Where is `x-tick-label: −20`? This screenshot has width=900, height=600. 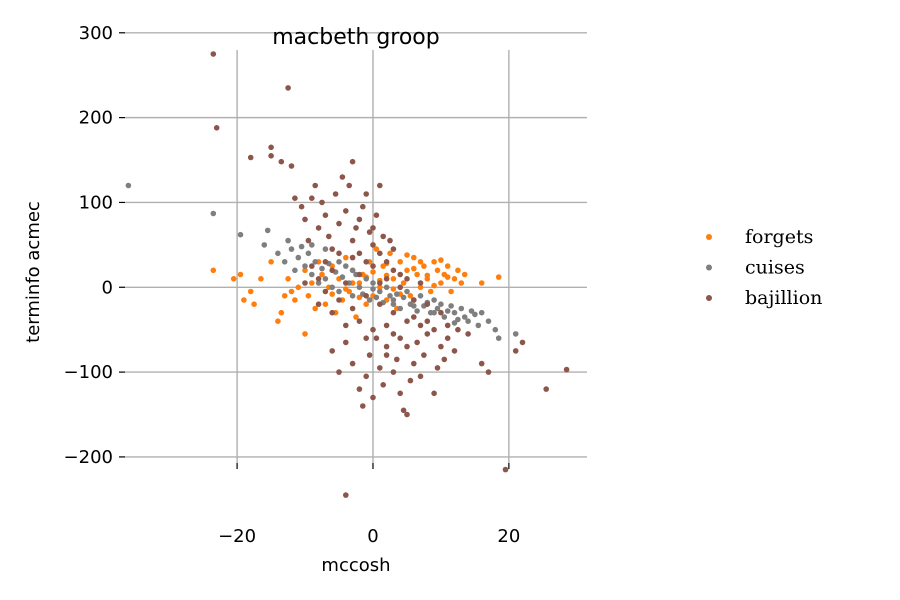 x-tick-label: −20 is located at coordinates (237, 536).